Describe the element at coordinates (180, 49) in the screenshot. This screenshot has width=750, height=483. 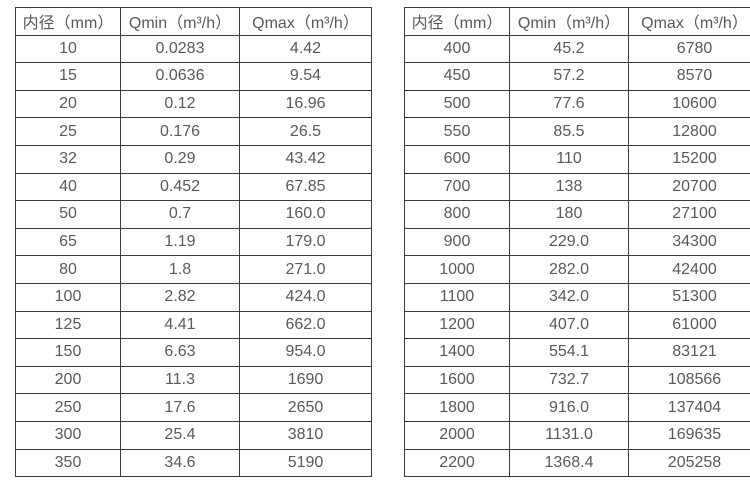
I see `table-cell: 0.0283` at that location.